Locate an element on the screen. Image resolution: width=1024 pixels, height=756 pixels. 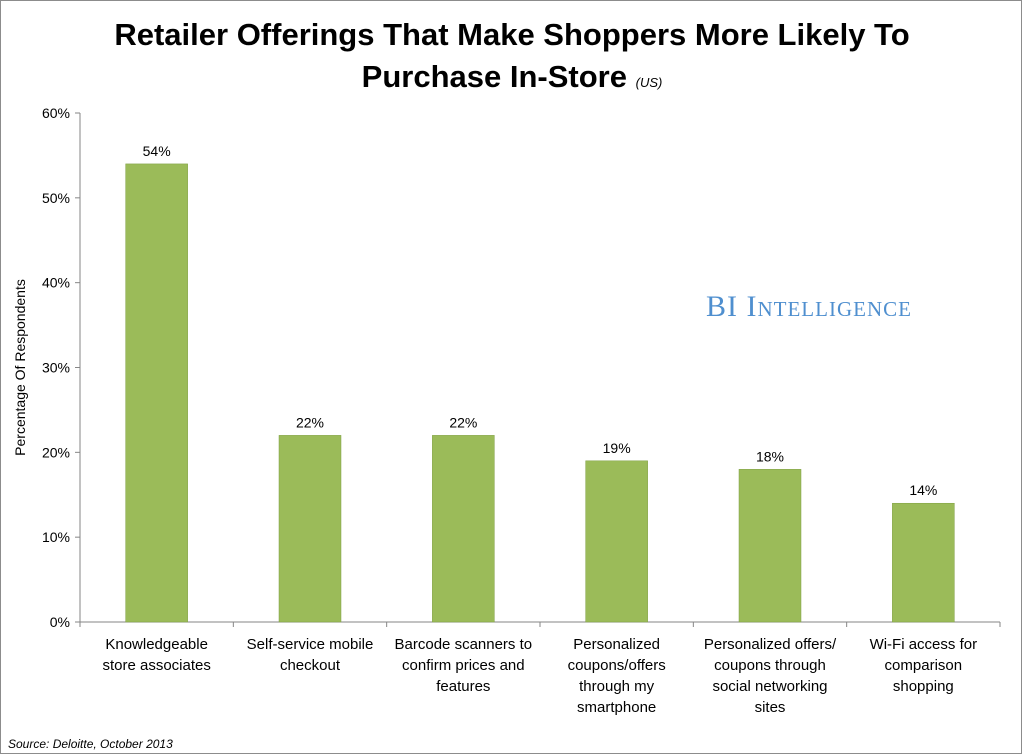
category-label-line: comparison is located at coordinates (924, 665).